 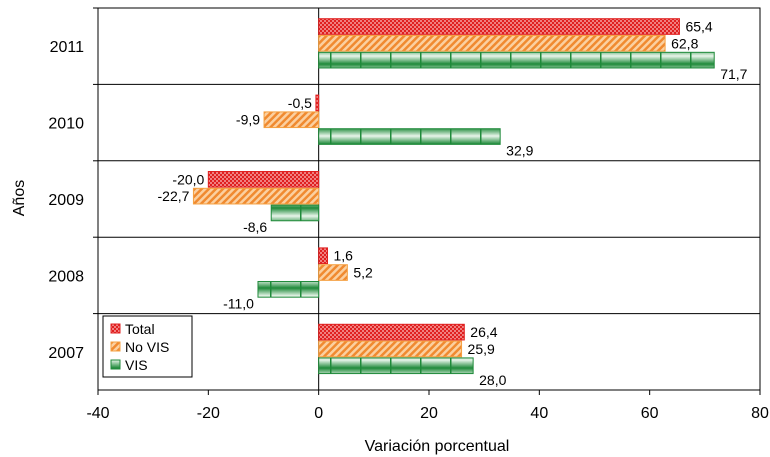 What do you see at coordinates (256, 196) in the screenshot?
I see `bar-no-vis-2009` at bounding box center [256, 196].